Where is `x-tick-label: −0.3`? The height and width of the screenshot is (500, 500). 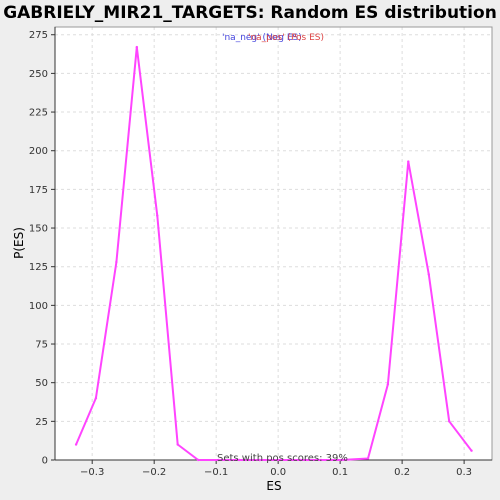 x-tick-label: −0.3 is located at coordinates (92, 472).